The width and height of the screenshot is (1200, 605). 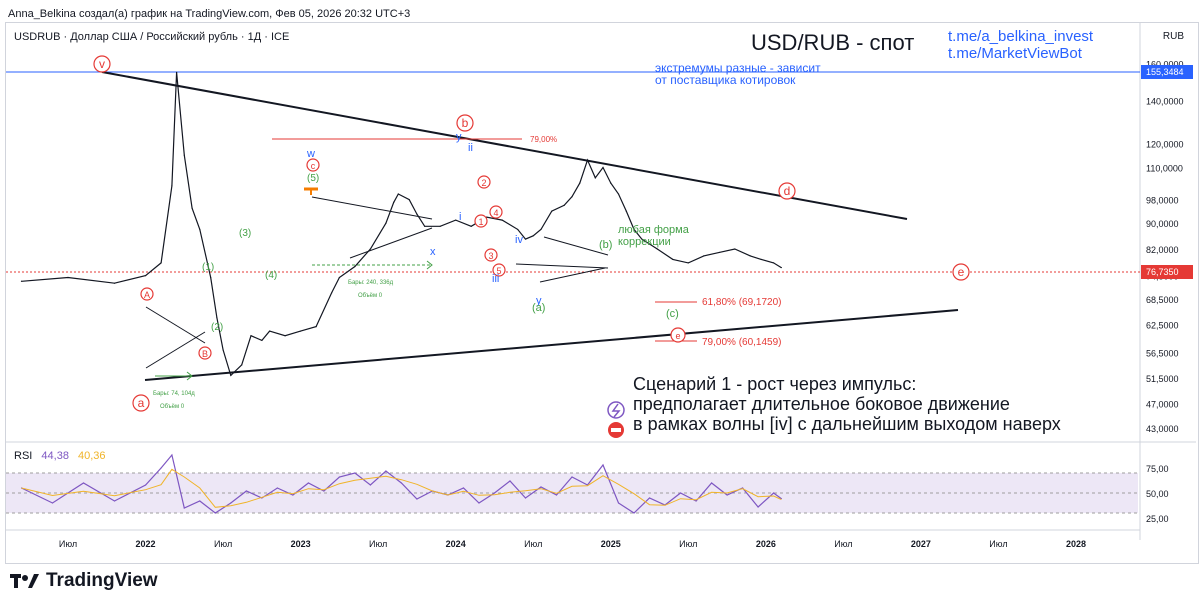 What do you see at coordinates (1165, 102) in the screenshot?
I see `price-tick-label: 140,0000` at bounding box center [1165, 102].